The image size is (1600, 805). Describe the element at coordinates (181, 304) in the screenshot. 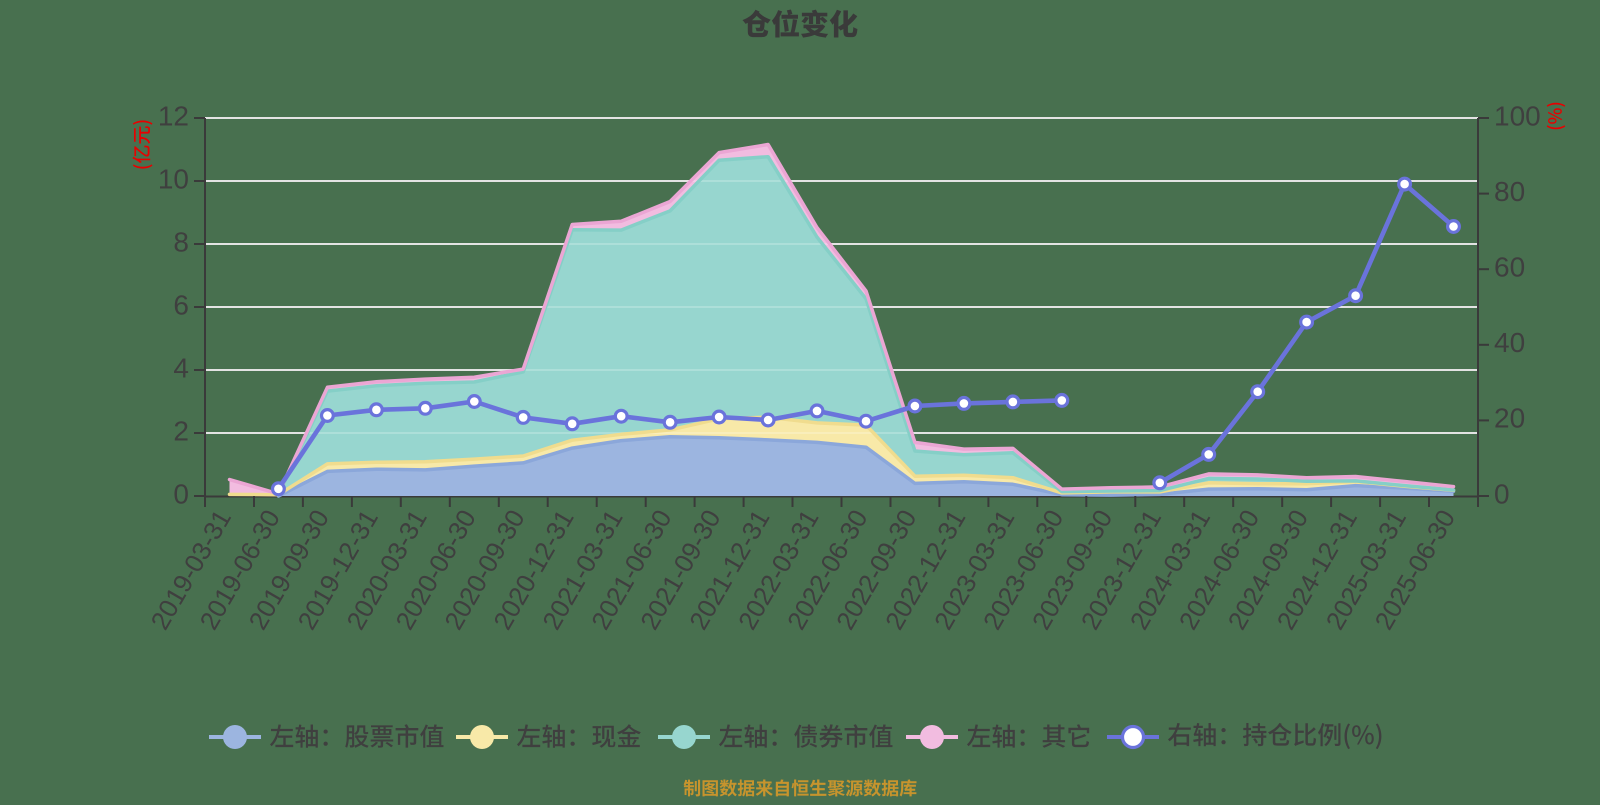

I see `svg-text: 6` at that location.